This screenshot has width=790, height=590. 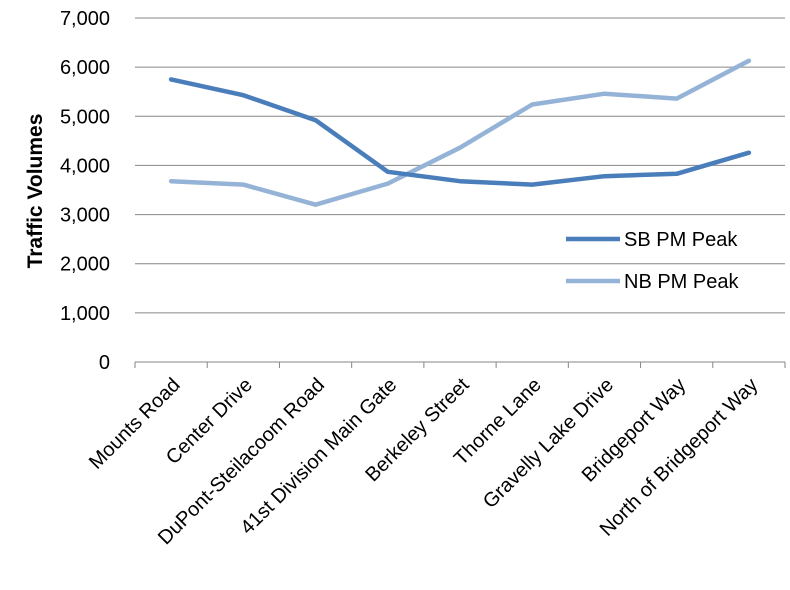 What do you see at coordinates (85, 19) in the screenshot?
I see `y-tick-label: 7,000` at bounding box center [85, 19].